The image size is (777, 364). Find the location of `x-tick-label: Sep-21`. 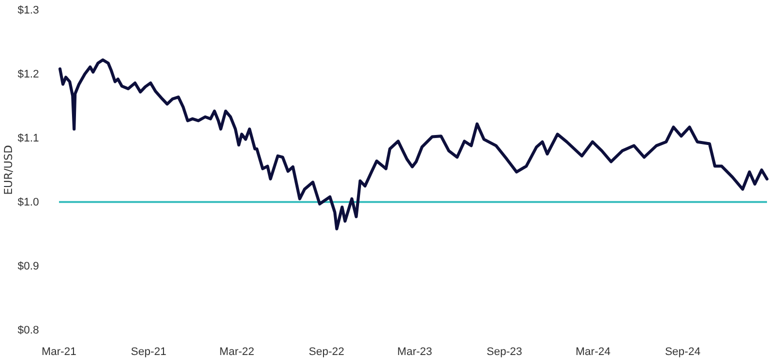

x-tick-label: Sep-21 is located at coordinates (148, 352).